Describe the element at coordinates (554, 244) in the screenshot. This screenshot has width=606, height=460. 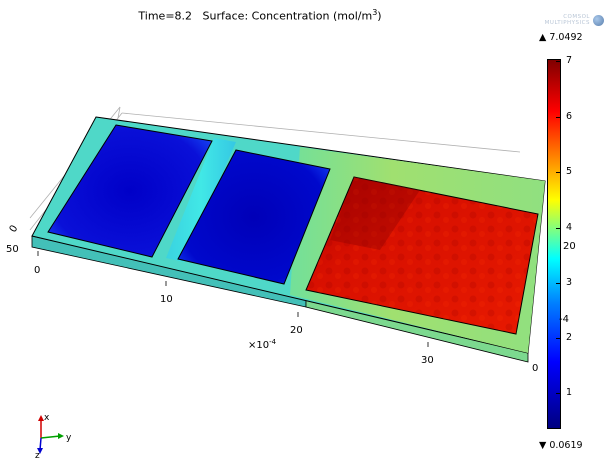
I see `colorbar` at that location.